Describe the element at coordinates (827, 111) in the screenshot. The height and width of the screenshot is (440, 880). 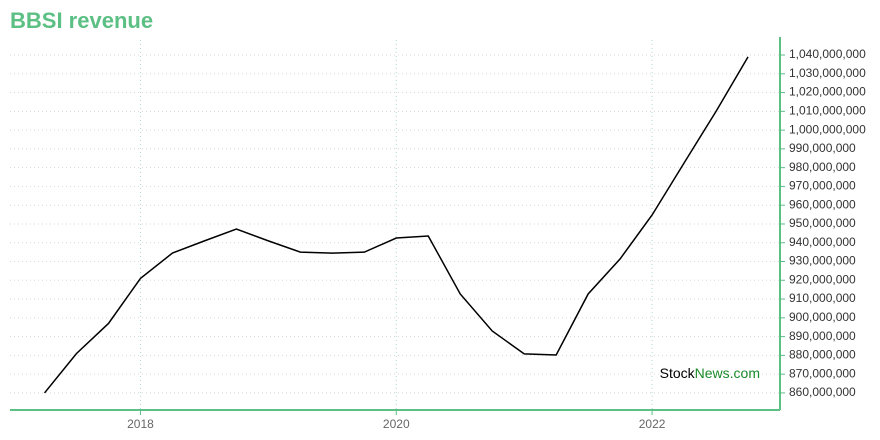
I see `y-tick-label: 1,010,000,000` at that location.